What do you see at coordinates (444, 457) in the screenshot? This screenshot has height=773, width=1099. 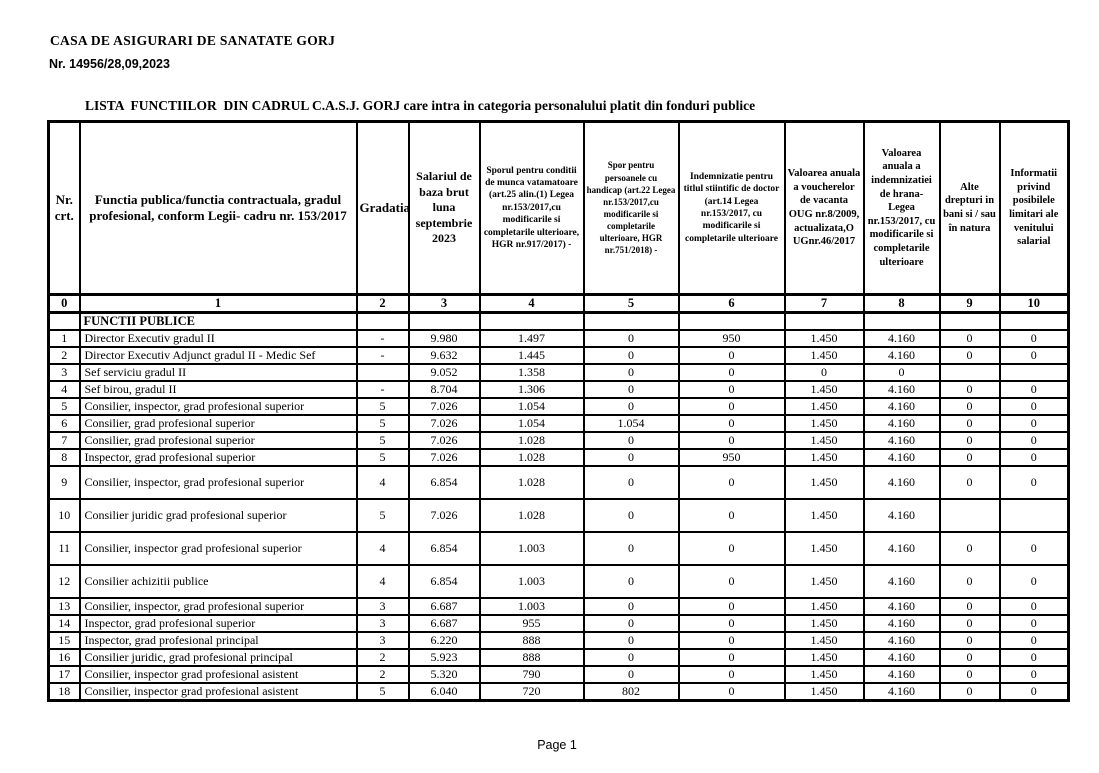 I see `salariu-baza-cell: 7.026` at bounding box center [444, 457].